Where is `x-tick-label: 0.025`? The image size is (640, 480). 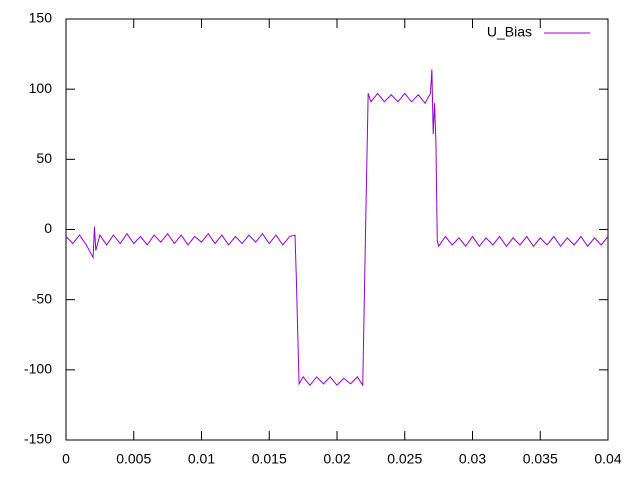
x-tick-label: 0.025 is located at coordinates (404, 459).